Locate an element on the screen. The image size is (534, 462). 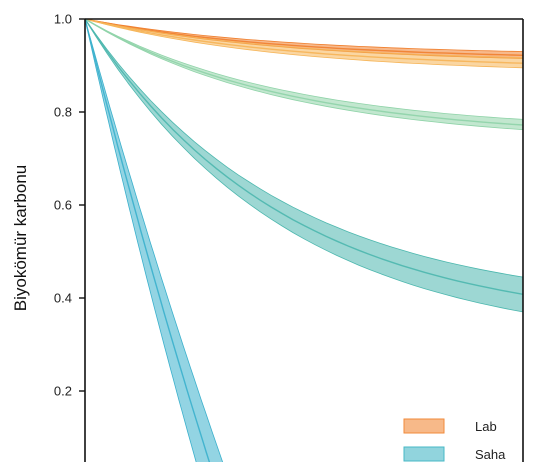
y-ticks: 1.0 0.8 0.6 0.4 0.2 is located at coordinates (69, 205).